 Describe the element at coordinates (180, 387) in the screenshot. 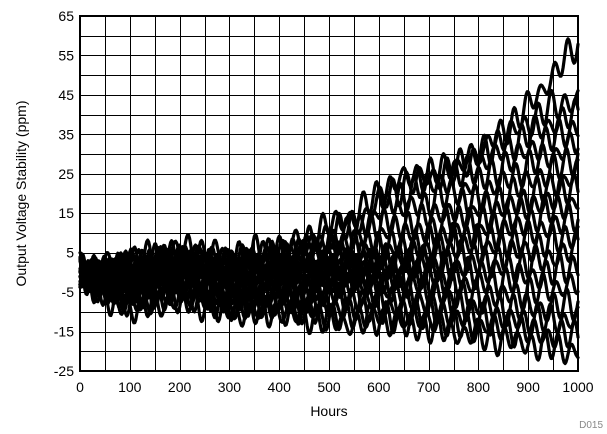

I see `x-tick-label: 200` at that location.